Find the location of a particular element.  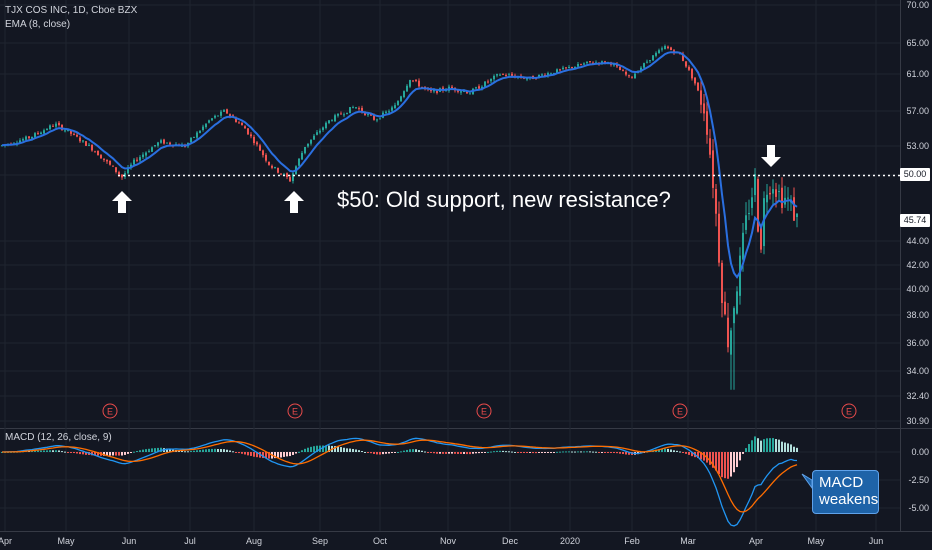

y-tick-label: 70.00 is located at coordinates (917, 5).